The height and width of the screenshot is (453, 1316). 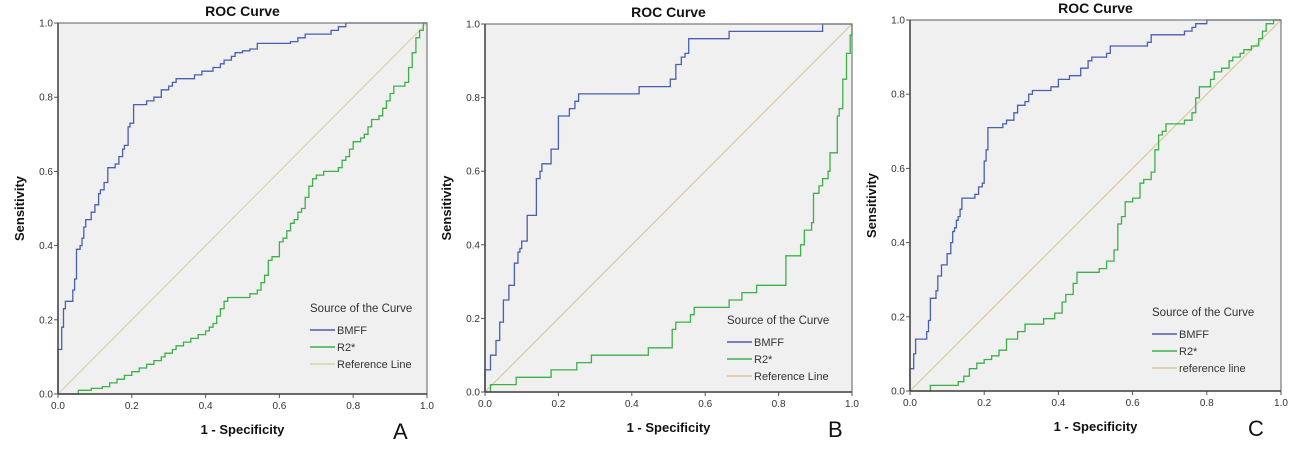 I want to click on legend: Source of the Curve BMFF R2* reference line, so click(x=1203, y=341).